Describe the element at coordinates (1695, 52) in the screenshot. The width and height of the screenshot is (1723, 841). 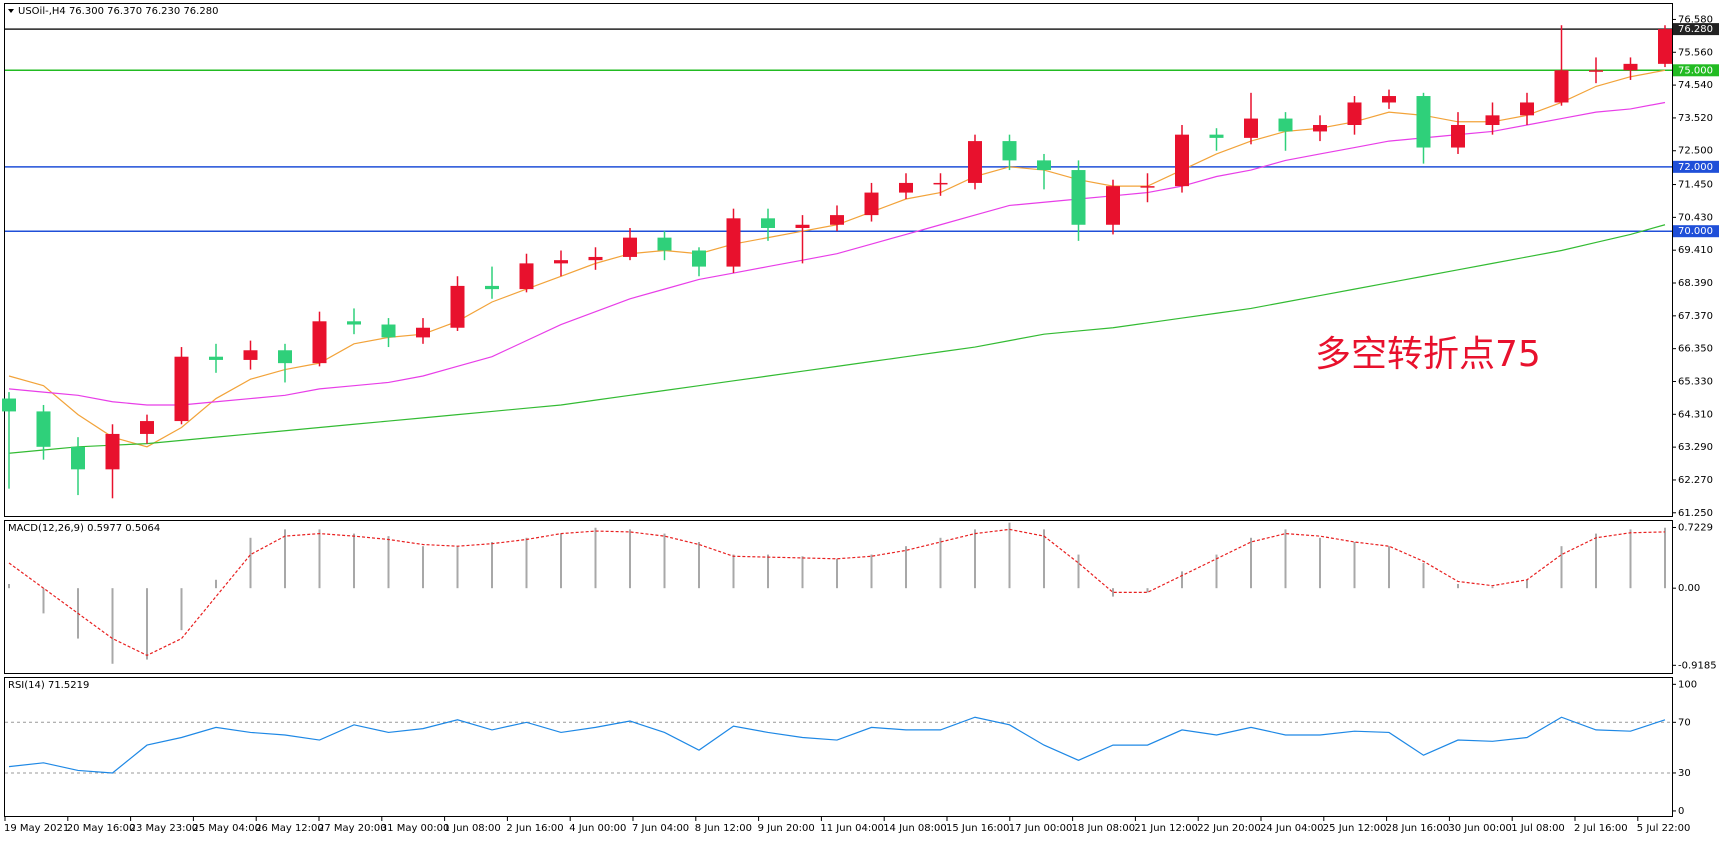
I see `y-tick-label: 75.560` at that location.